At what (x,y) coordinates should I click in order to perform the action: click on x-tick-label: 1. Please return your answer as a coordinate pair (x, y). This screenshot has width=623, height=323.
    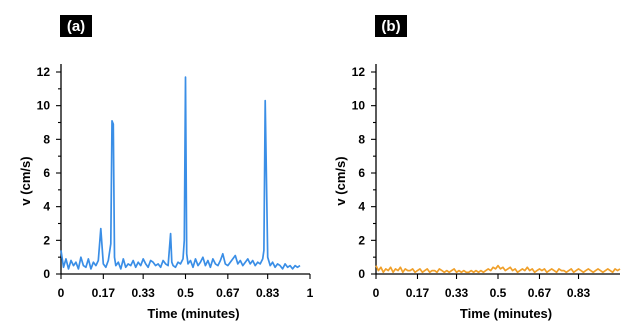
    Looking at the image, I should click on (310, 293).